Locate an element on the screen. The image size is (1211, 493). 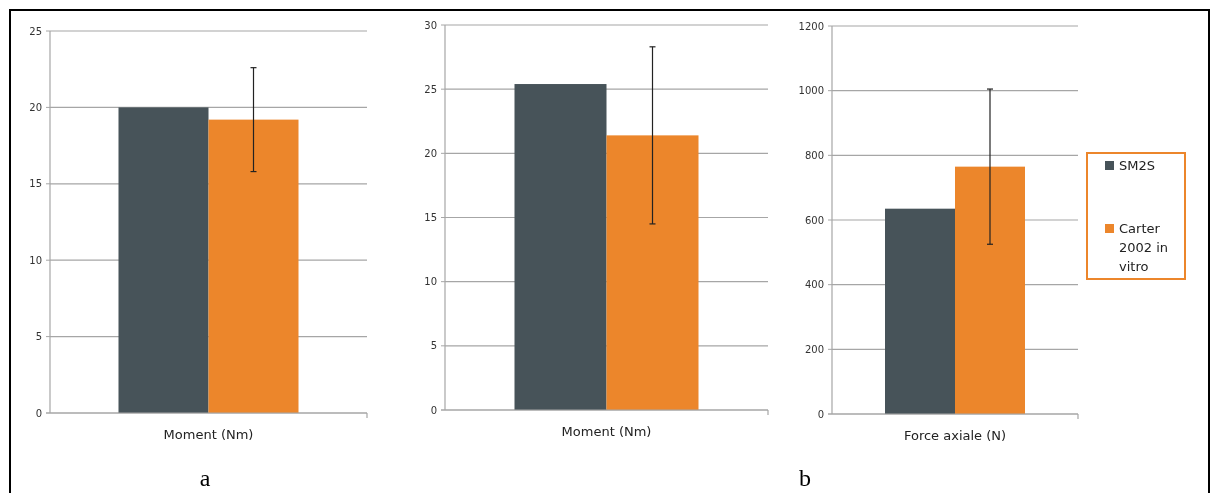
y-tick-label: 1200 is located at coordinates (811, 26).